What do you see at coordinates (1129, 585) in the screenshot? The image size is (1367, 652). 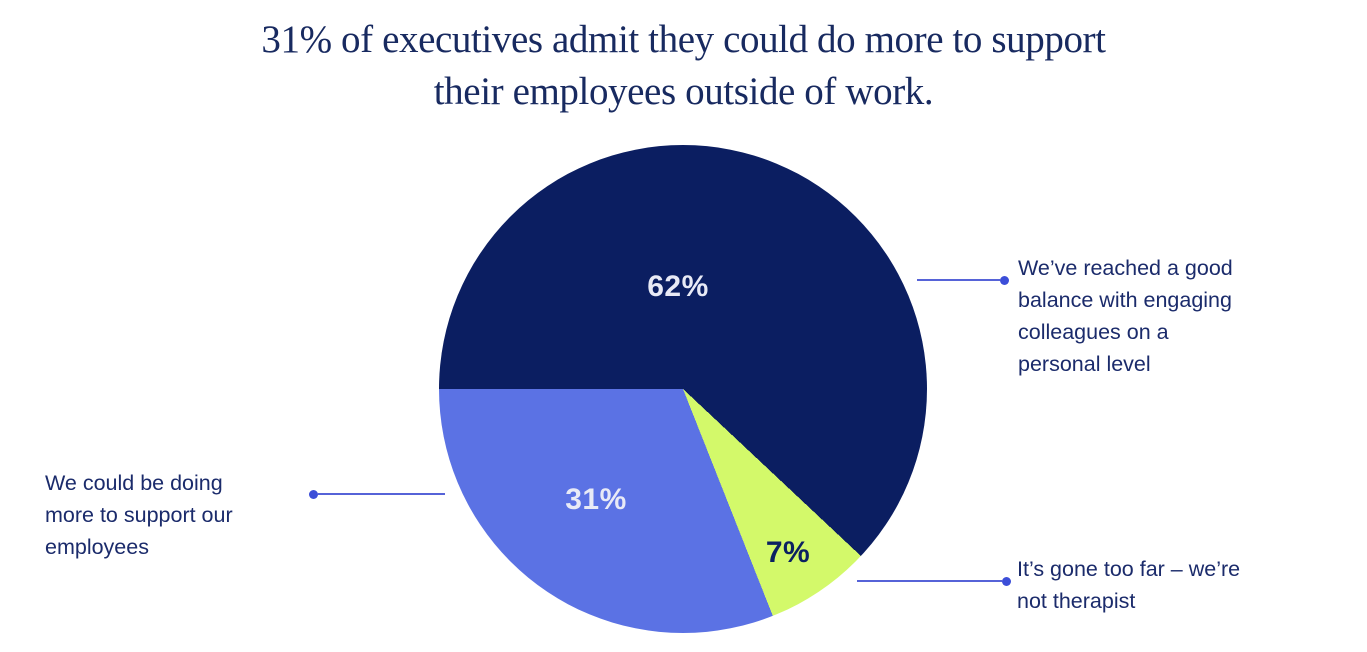 I see `callout-label-7pct: It’s gone too far – we’re not therapist` at bounding box center [1129, 585].